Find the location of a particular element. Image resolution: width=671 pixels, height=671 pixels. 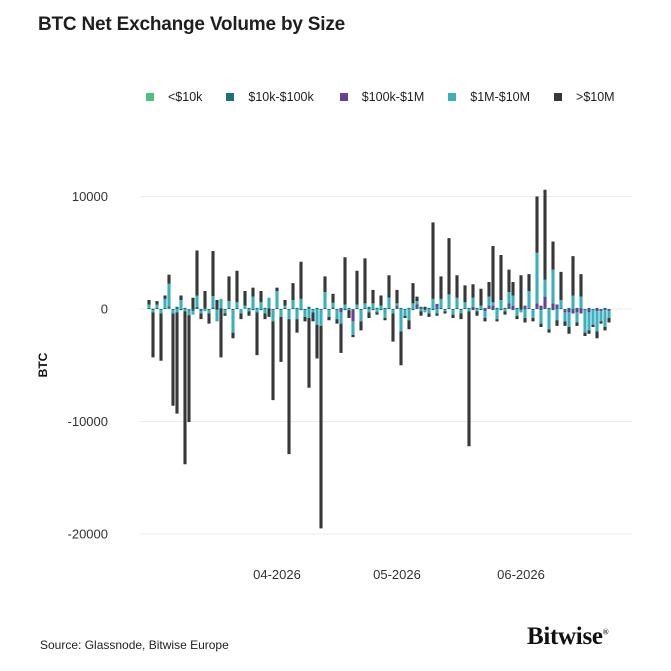

x-tick-label: 06-2026 is located at coordinates (521, 574).